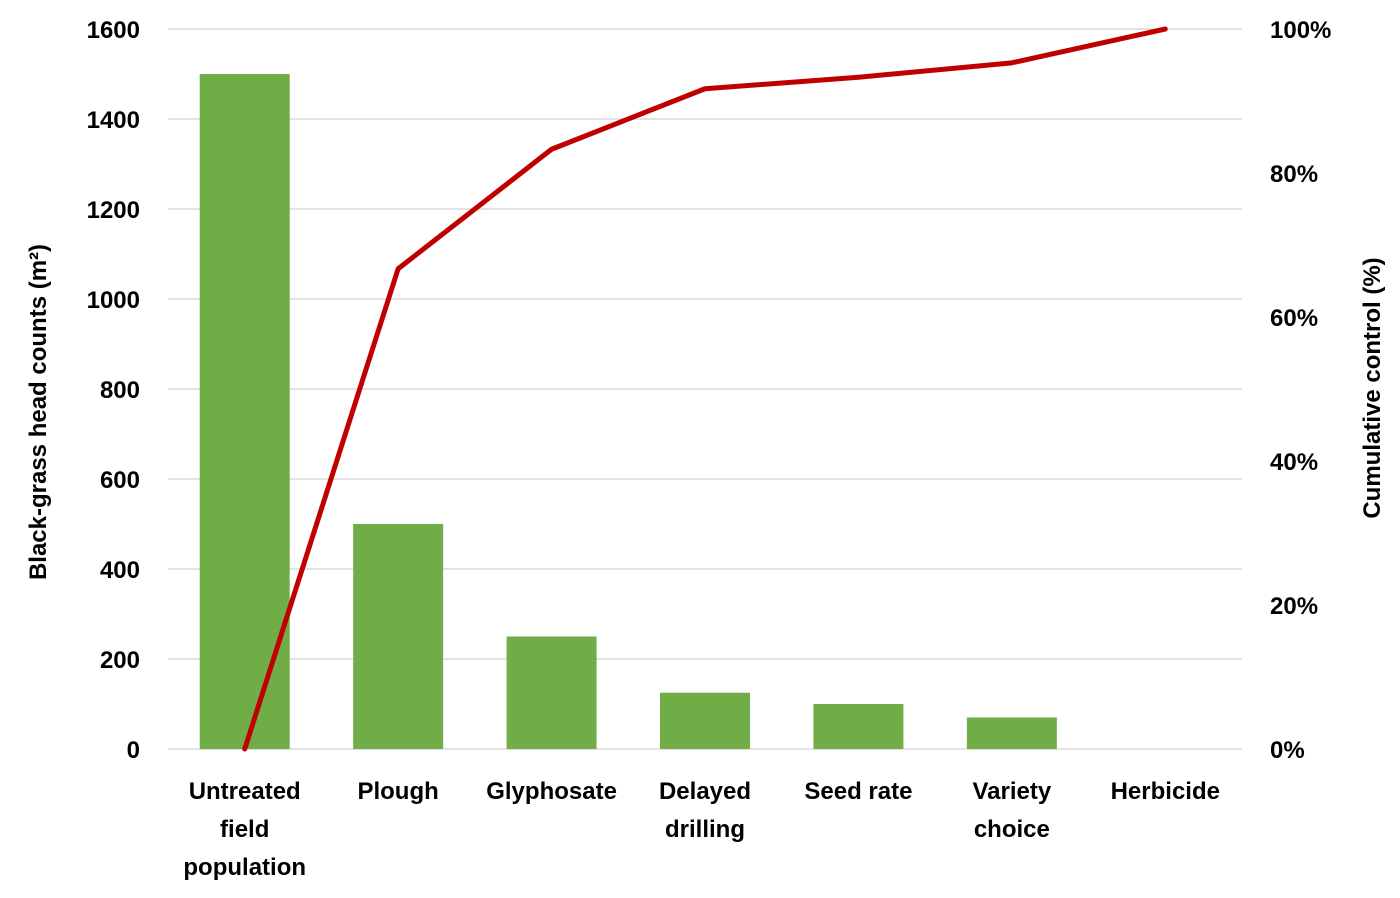 The width and height of the screenshot is (1400, 898). Describe the element at coordinates (1287, 750) in the screenshot. I see `y2-tick-label: 0%` at that location.